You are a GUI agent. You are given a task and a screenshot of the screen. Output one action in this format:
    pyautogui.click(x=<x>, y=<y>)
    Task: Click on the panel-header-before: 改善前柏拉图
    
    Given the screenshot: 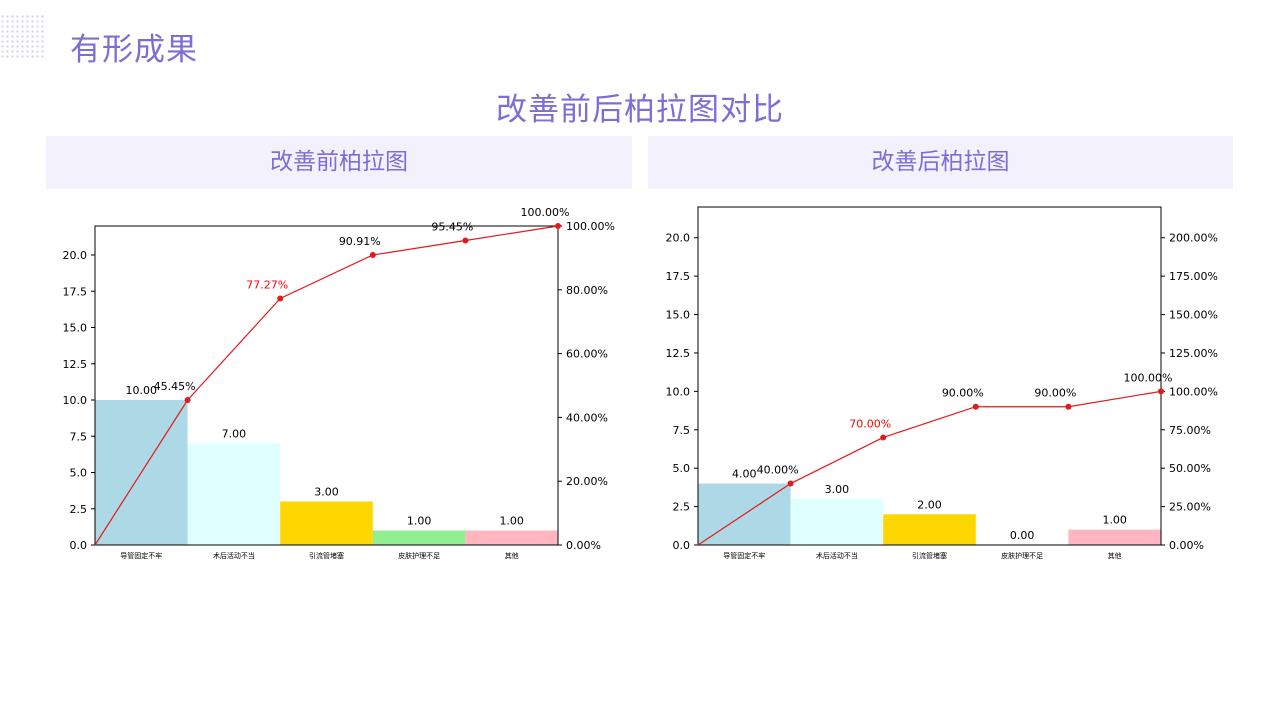 What is the action you would take?
    pyautogui.click(x=339, y=162)
    